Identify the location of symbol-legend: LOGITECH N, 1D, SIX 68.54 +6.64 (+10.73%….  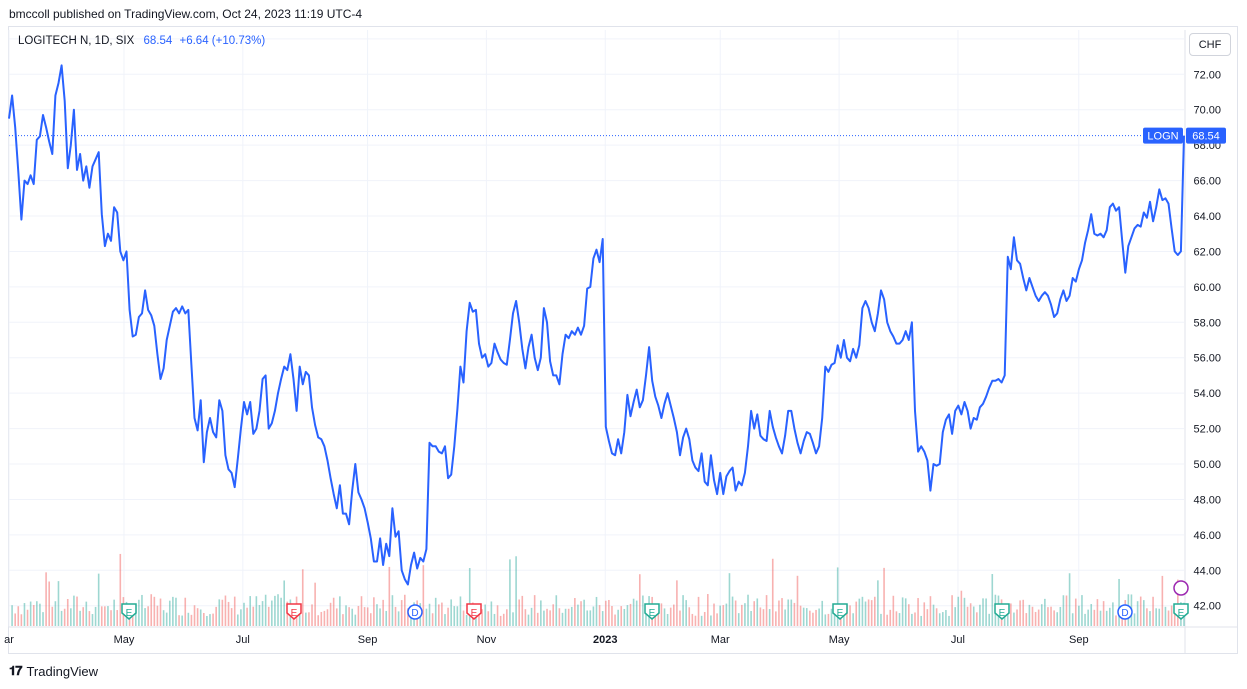
(141, 41).